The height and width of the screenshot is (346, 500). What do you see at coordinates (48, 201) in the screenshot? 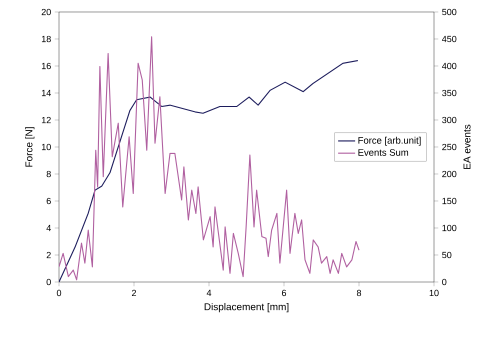
I see `y-tick-label: 6` at bounding box center [48, 201].